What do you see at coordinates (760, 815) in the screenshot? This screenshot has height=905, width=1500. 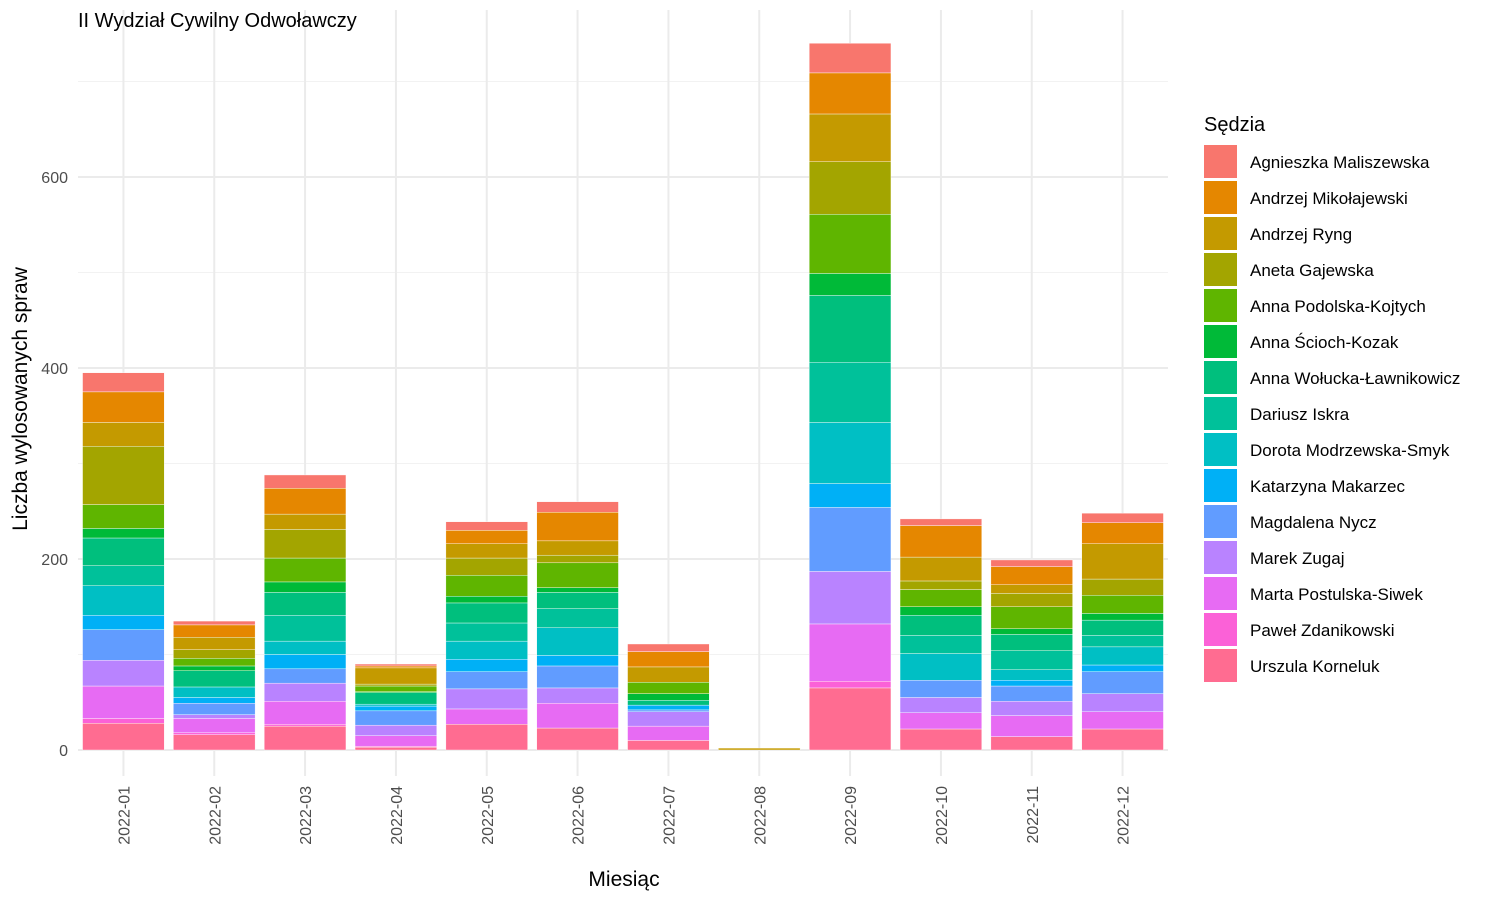 I see `x-tick-label: 2022-08` at bounding box center [760, 815].